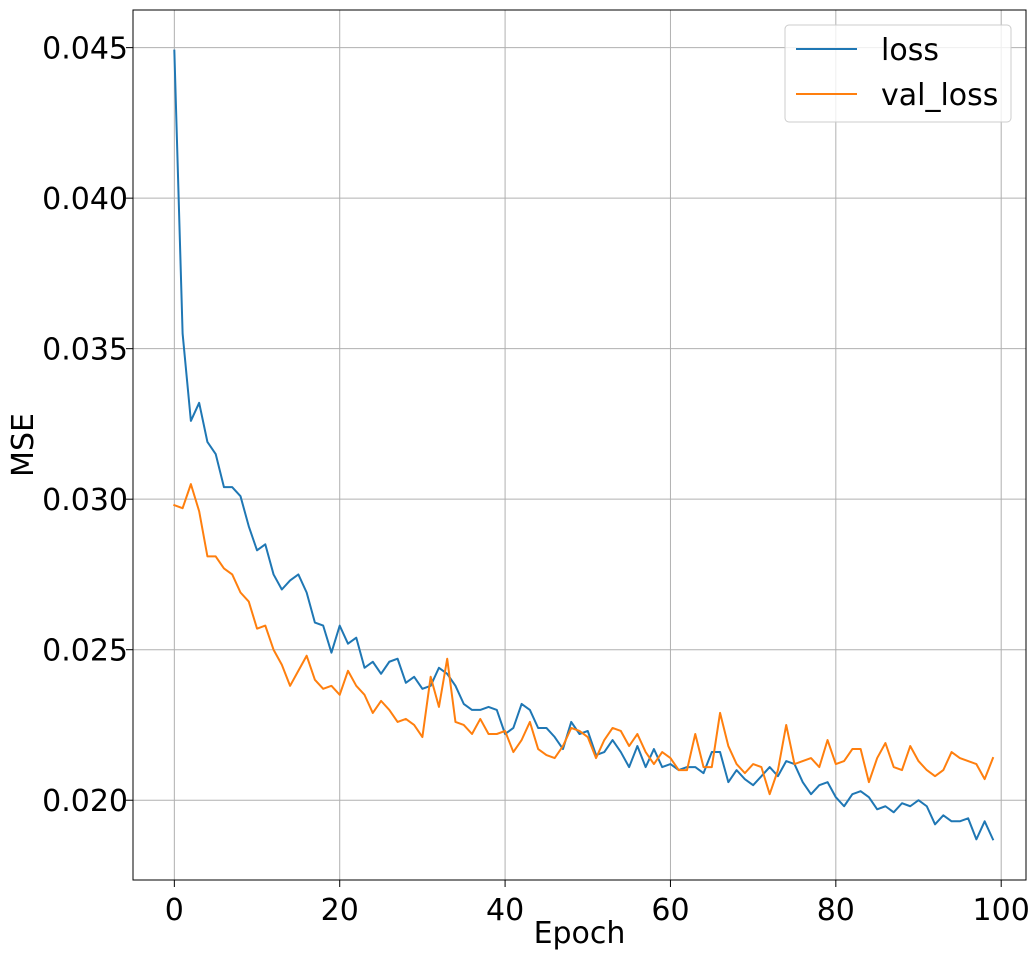 Image resolution: width=1036 pixels, height=956 pixels. I want to click on x-axis-label: Epoch, so click(580, 933).